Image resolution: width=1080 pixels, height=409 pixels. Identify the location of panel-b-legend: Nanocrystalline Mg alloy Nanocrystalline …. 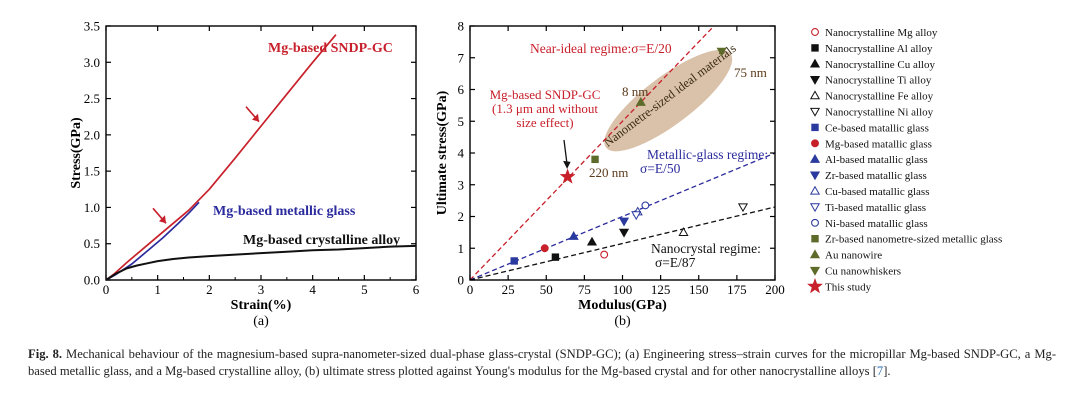
(904, 160).